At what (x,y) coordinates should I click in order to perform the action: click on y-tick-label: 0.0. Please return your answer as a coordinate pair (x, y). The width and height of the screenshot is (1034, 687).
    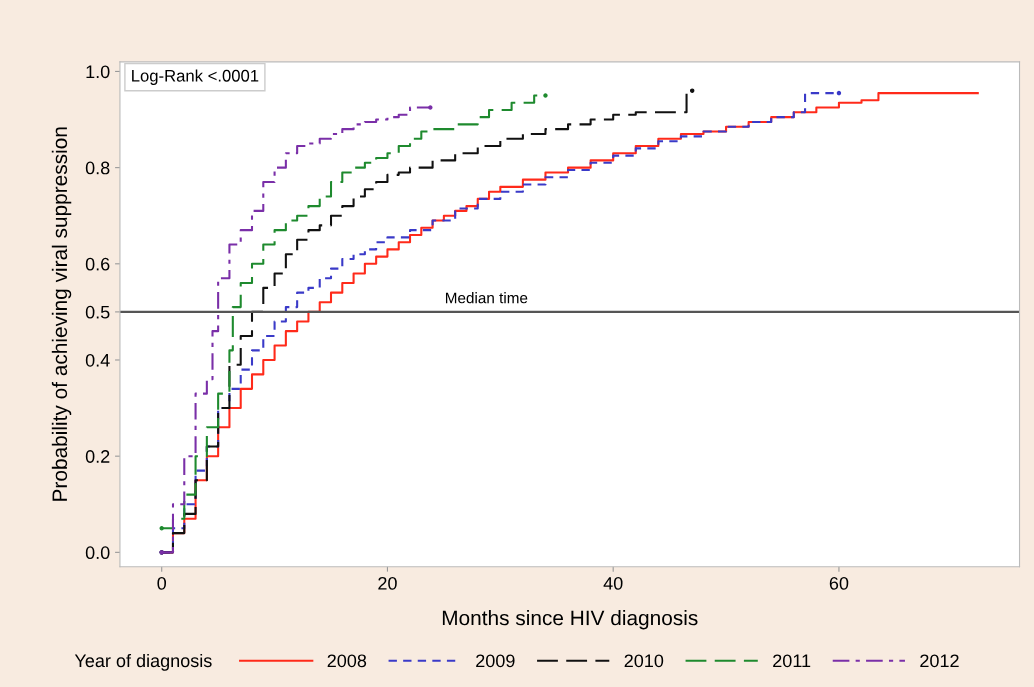
    Looking at the image, I should click on (97, 553).